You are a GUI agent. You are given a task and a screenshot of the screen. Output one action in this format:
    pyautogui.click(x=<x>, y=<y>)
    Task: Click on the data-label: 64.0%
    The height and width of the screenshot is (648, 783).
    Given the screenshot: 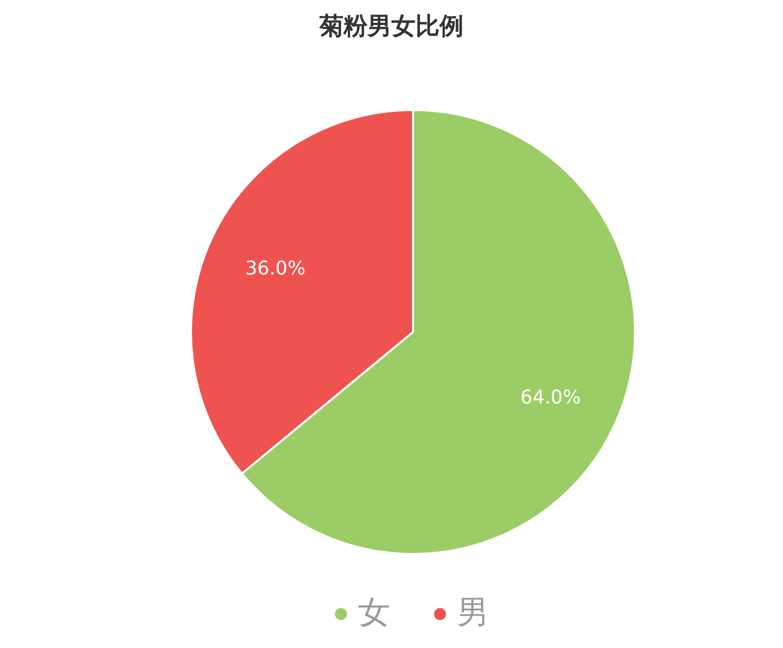 What is the action you would take?
    pyautogui.click(x=550, y=397)
    